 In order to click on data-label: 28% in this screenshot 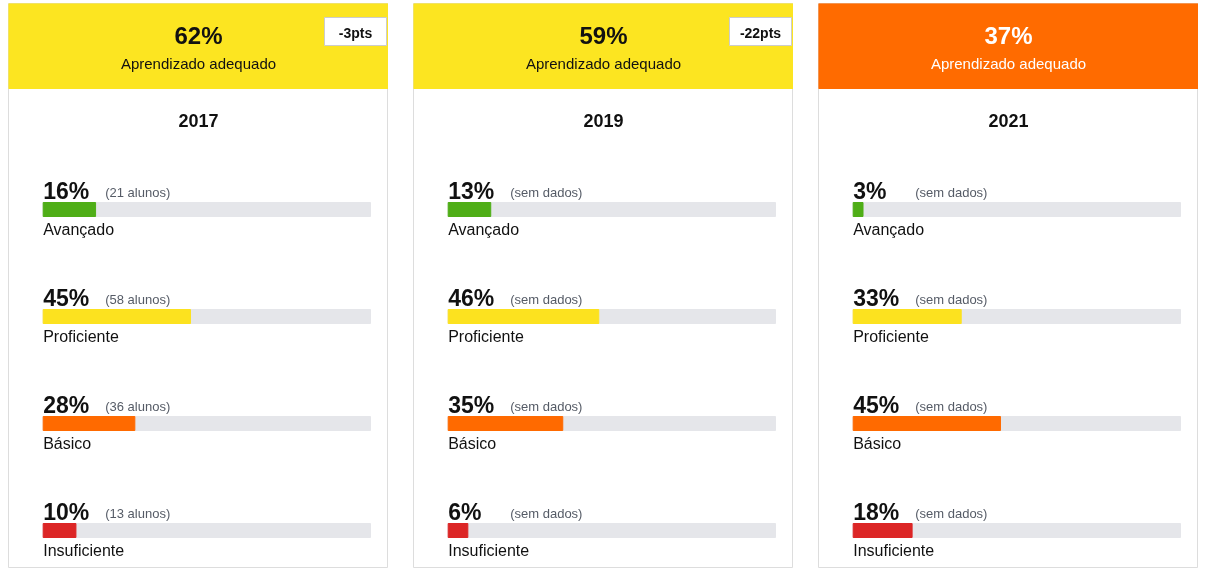, I will do `click(66, 404)`.